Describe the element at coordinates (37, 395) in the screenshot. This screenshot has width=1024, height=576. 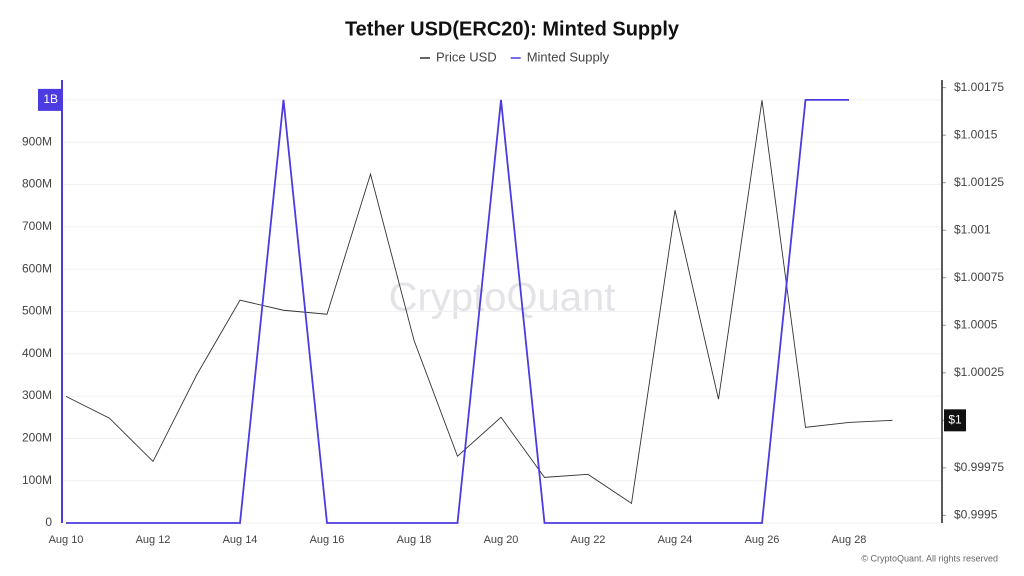
I see `y-tick-label: 300M` at that location.